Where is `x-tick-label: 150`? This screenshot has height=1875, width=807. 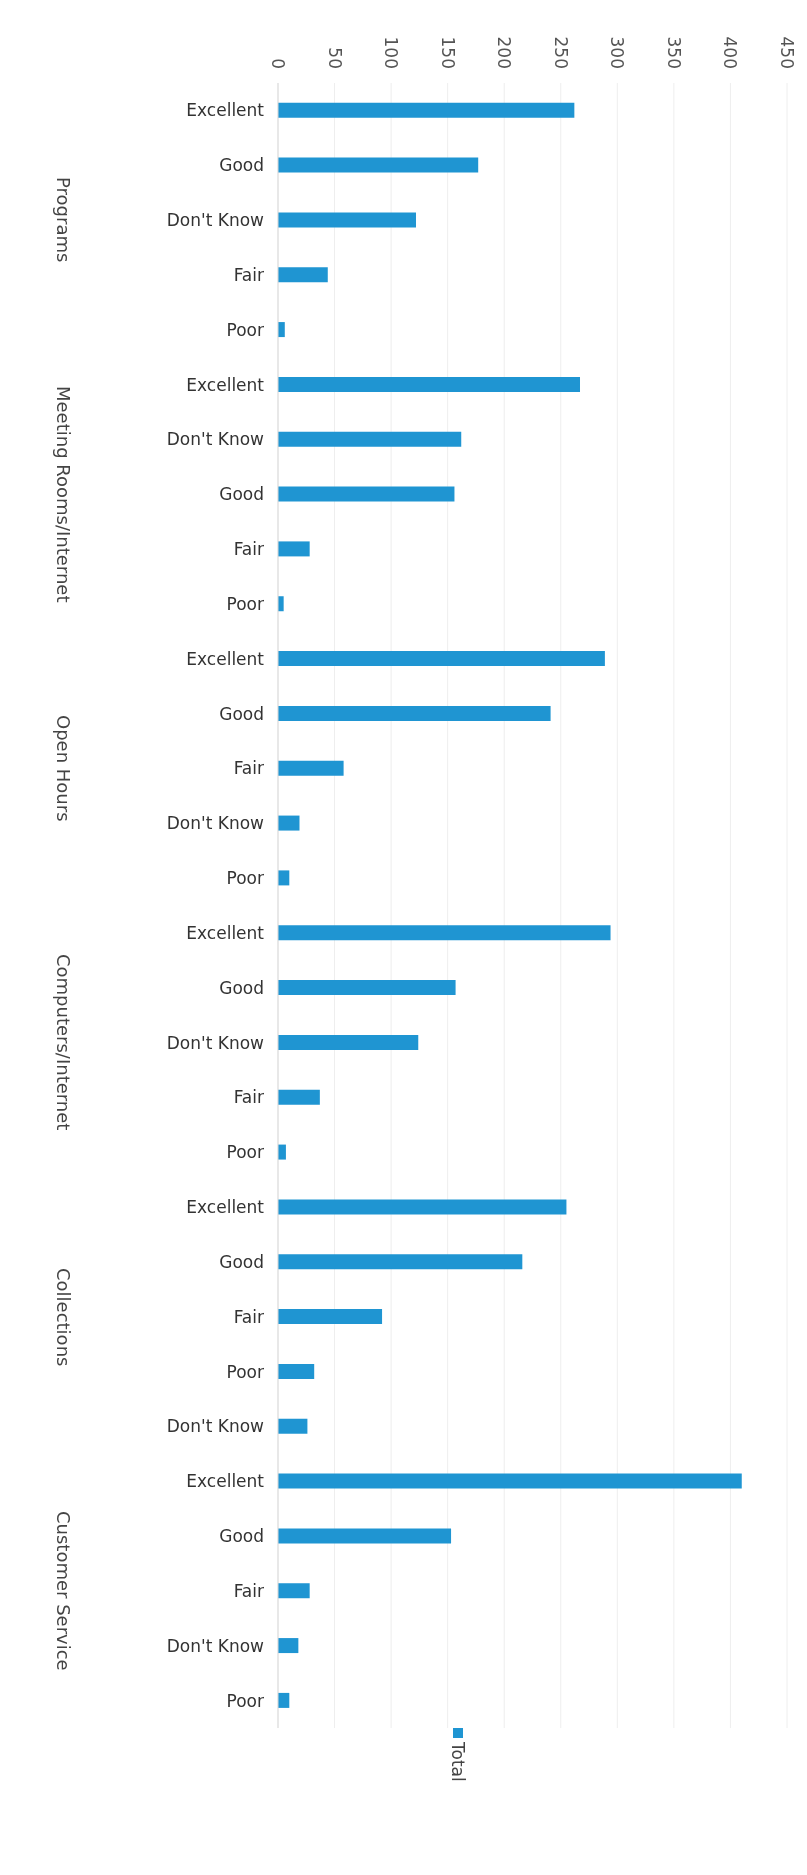 x-tick-label: 150 is located at coordinates (447, 52).